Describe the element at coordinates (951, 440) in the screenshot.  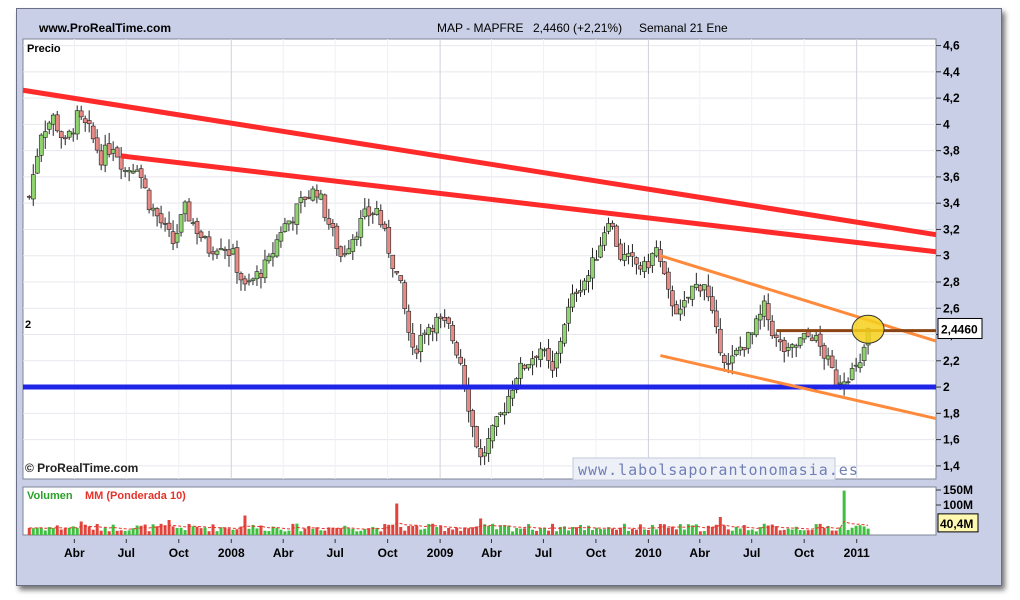
I see `y-tick-label: 1,6` at that location.